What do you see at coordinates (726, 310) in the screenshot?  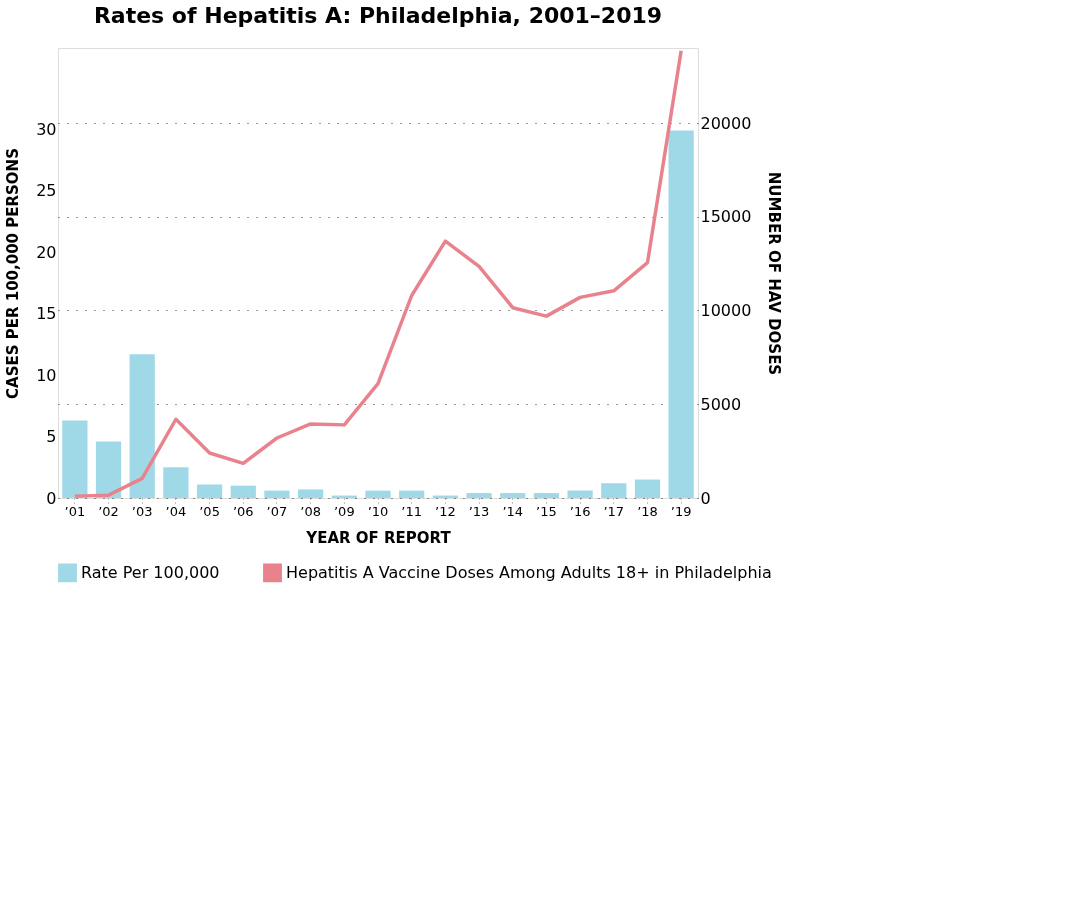 I see `y2-tick-label: 10000` at bounding box center [726, 310].